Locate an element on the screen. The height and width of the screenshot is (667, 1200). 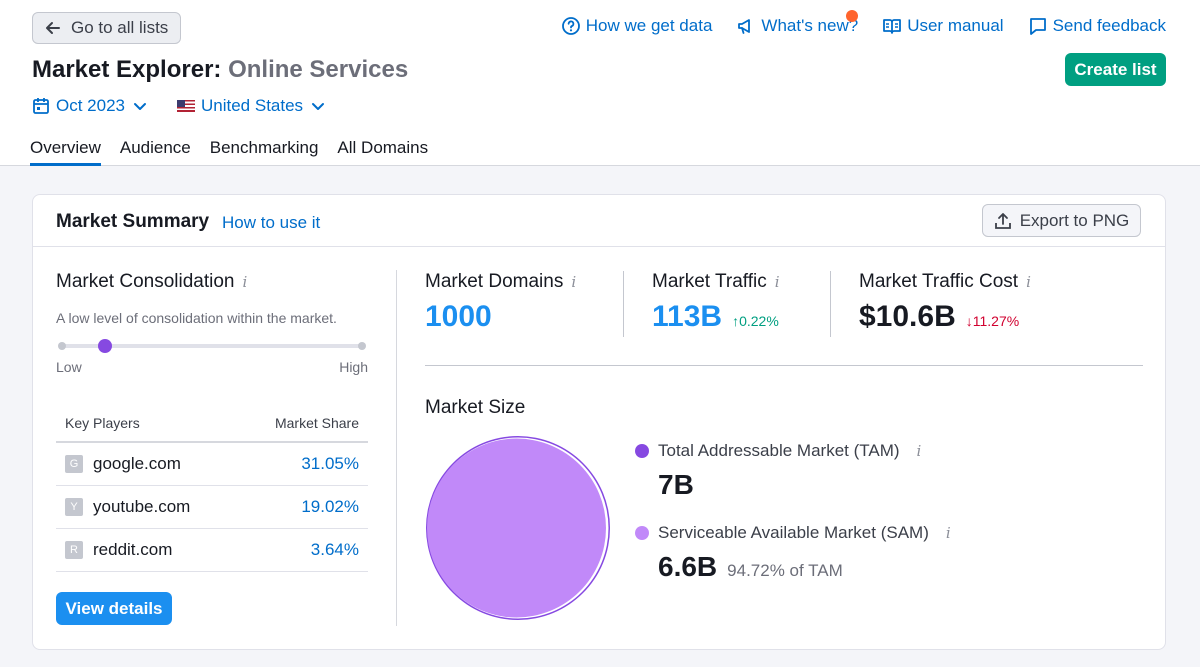
arrow-down-icon: ↓ is located at coordinates (969, 321).